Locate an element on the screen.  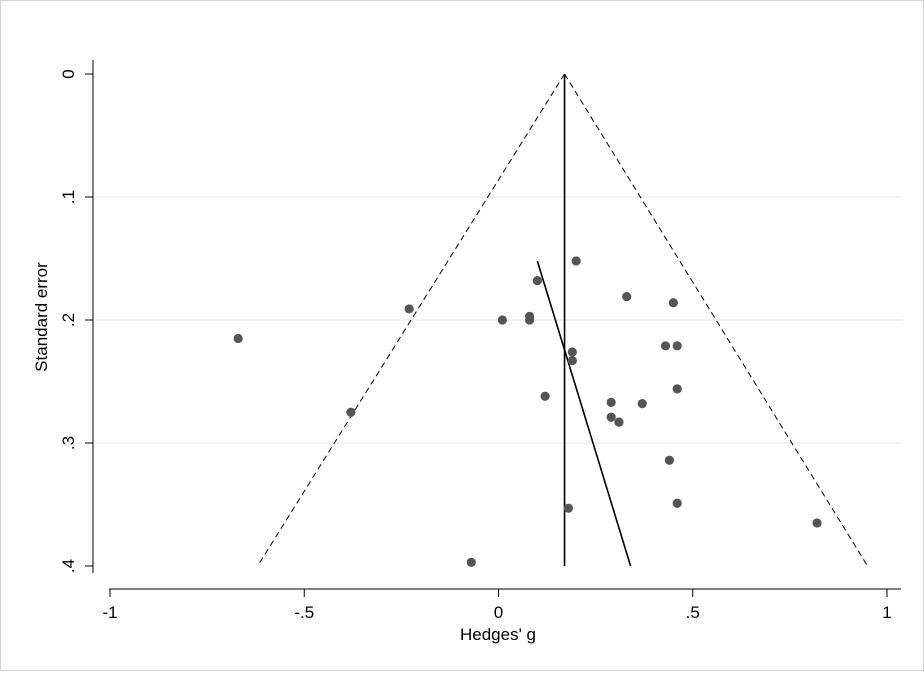
y-axis-title: Standard error is located at coordinates (41, 317).